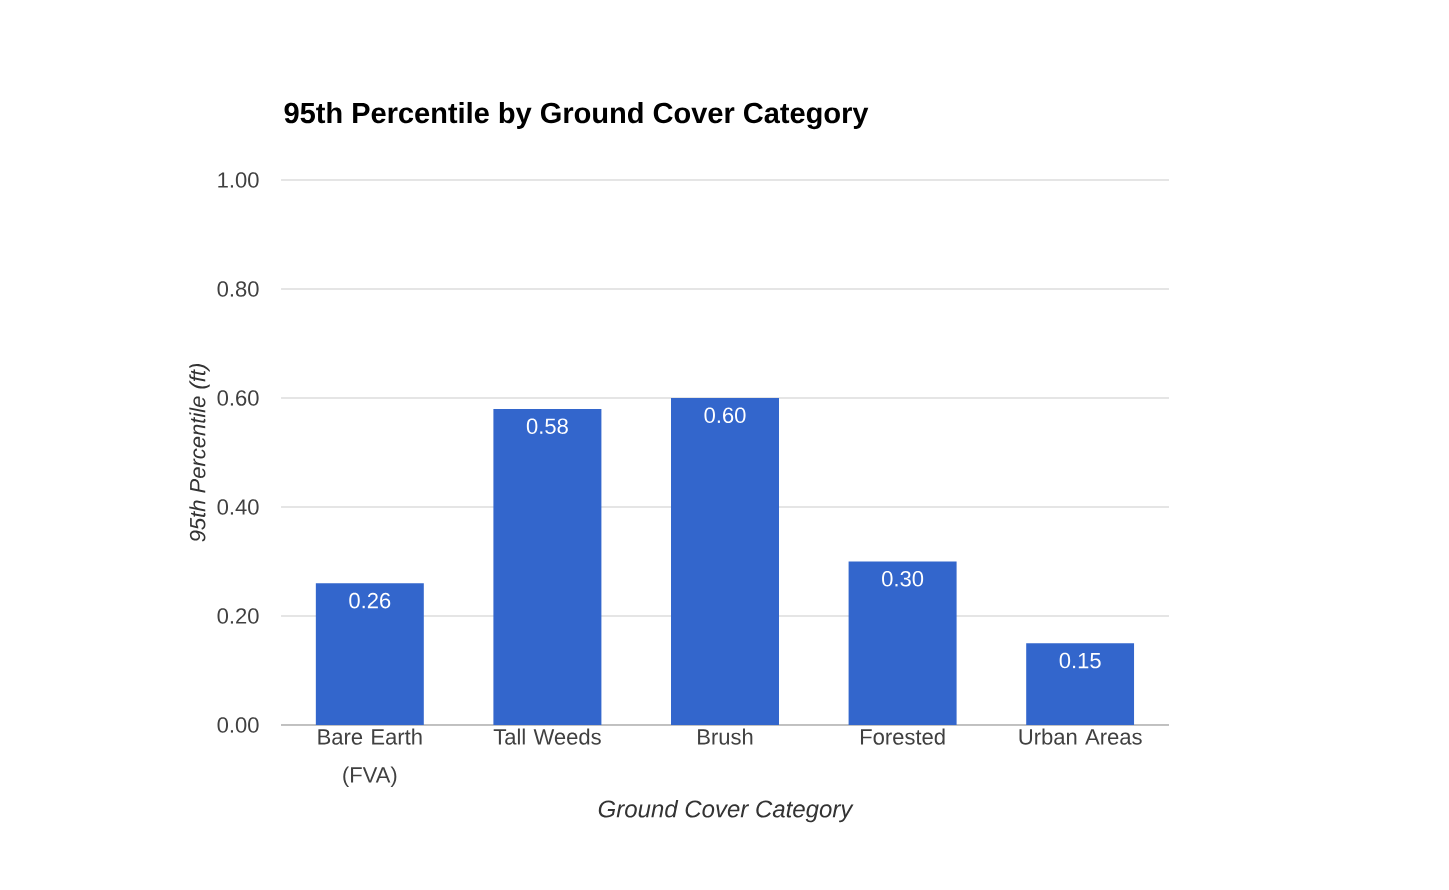  What do you see at coordinates (547, 426) in the screenshot?
I see `data-label: 0.58` at bounding box center [547, 426].